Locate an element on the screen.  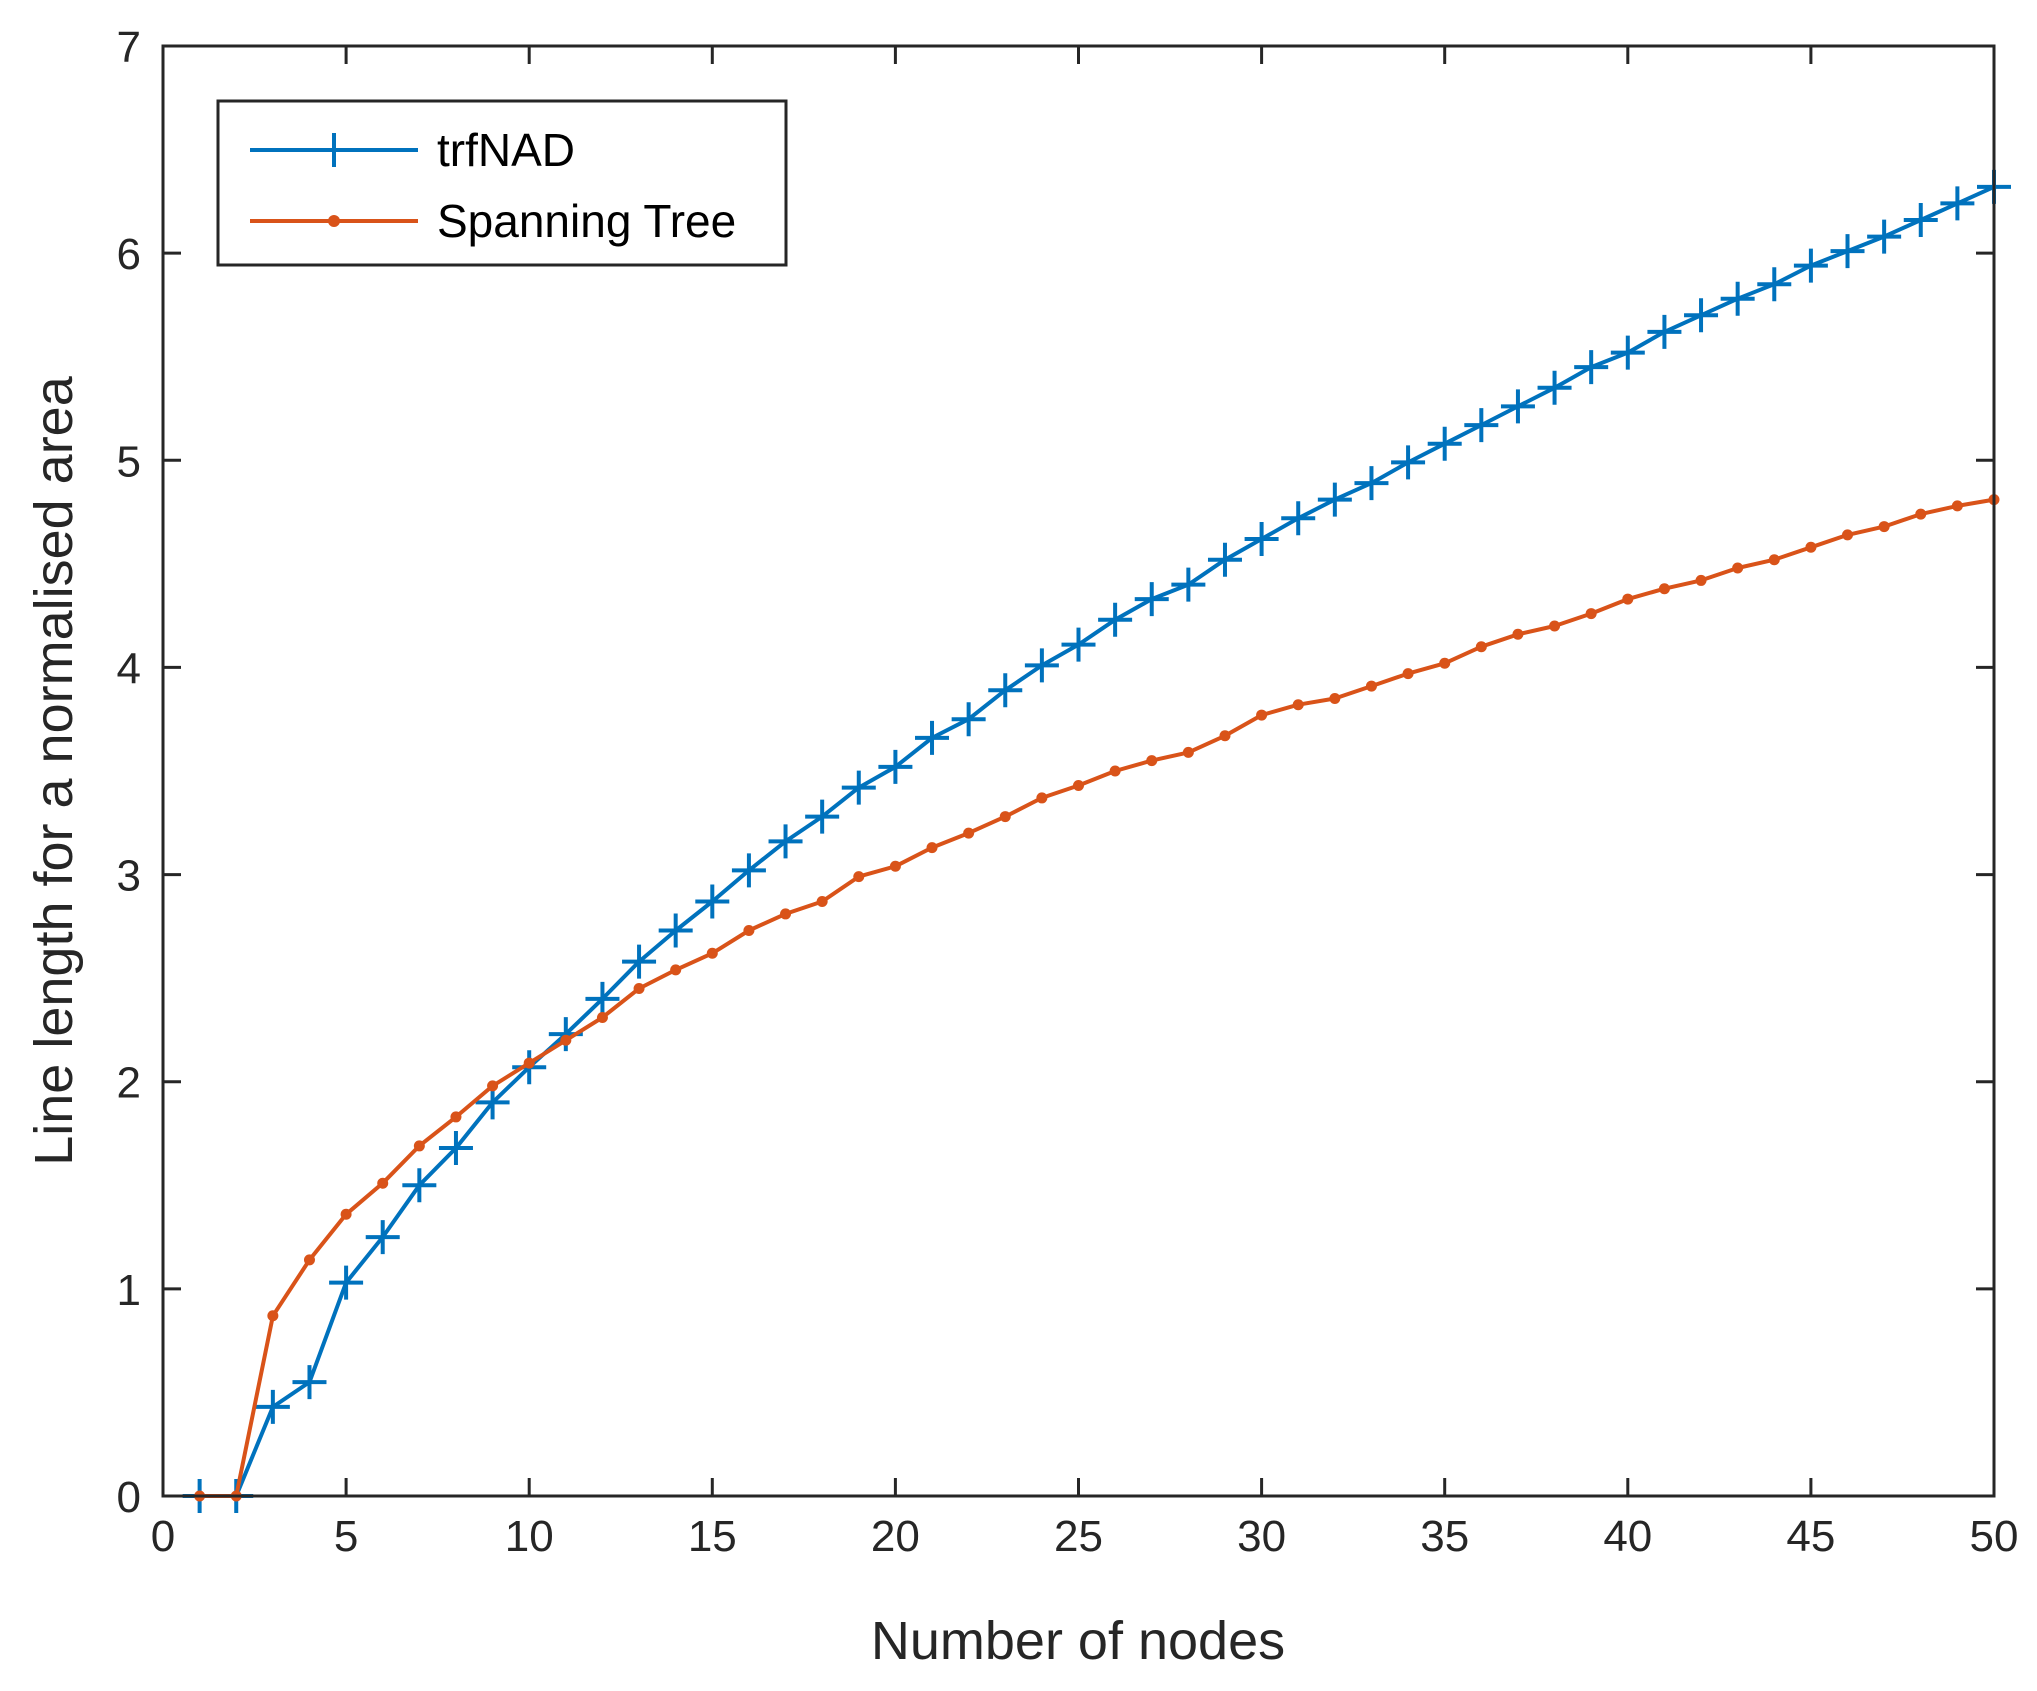
x-tick-label: 45 is located at coordinates (1810, 1536).